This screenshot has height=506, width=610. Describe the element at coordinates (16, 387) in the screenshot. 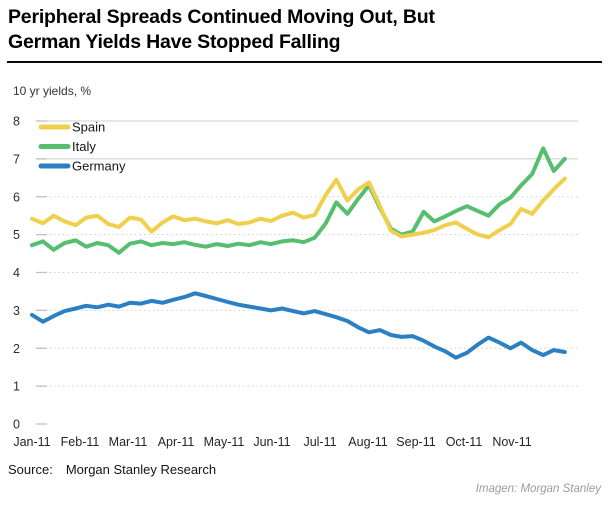

I see `y-tick-label-1: 1` at that location.